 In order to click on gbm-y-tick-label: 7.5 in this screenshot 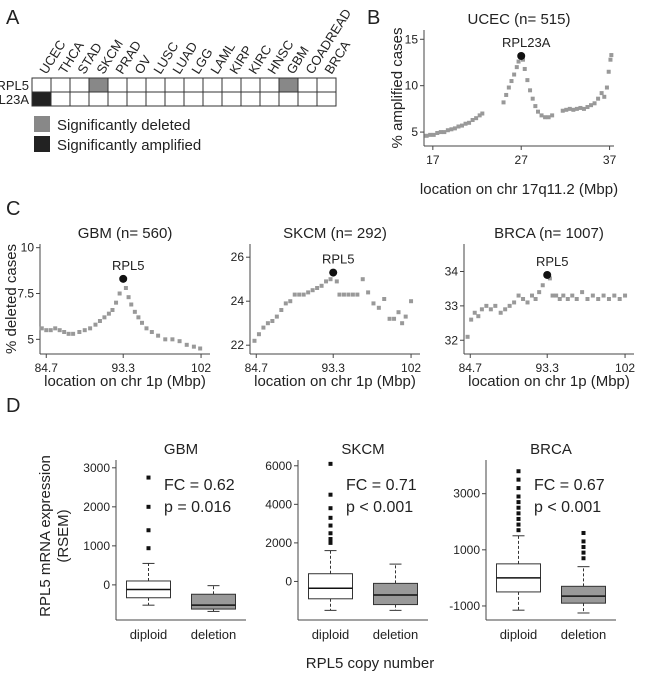, I will do `click(25, 294)`.